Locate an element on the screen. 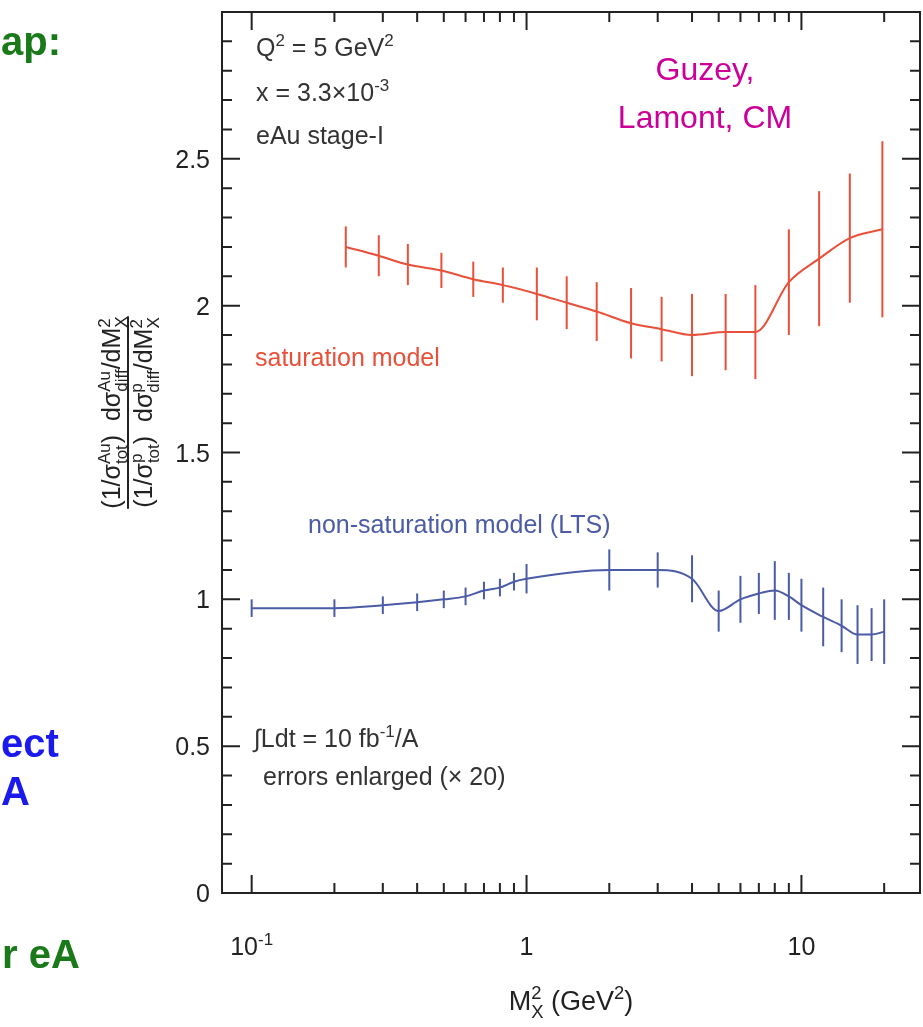 This screenshot has height=1027, width=923. y-tick-label: 1.5 is located at coordinates (193, 452).